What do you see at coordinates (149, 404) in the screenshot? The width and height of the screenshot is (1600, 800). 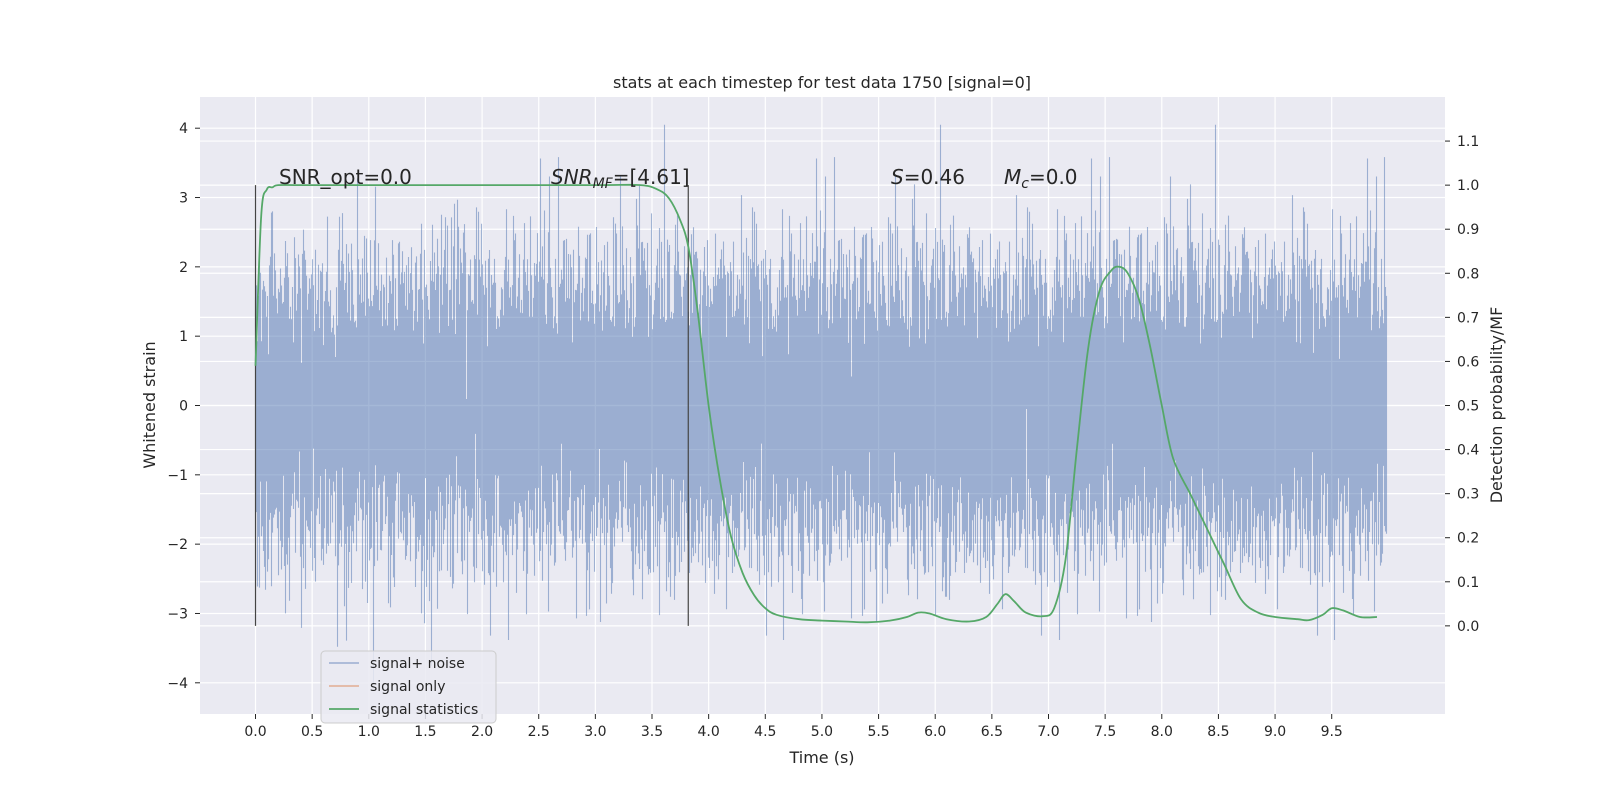 I see `y-left-axis-label: Whitened strain` at bounding box center [149, 404].